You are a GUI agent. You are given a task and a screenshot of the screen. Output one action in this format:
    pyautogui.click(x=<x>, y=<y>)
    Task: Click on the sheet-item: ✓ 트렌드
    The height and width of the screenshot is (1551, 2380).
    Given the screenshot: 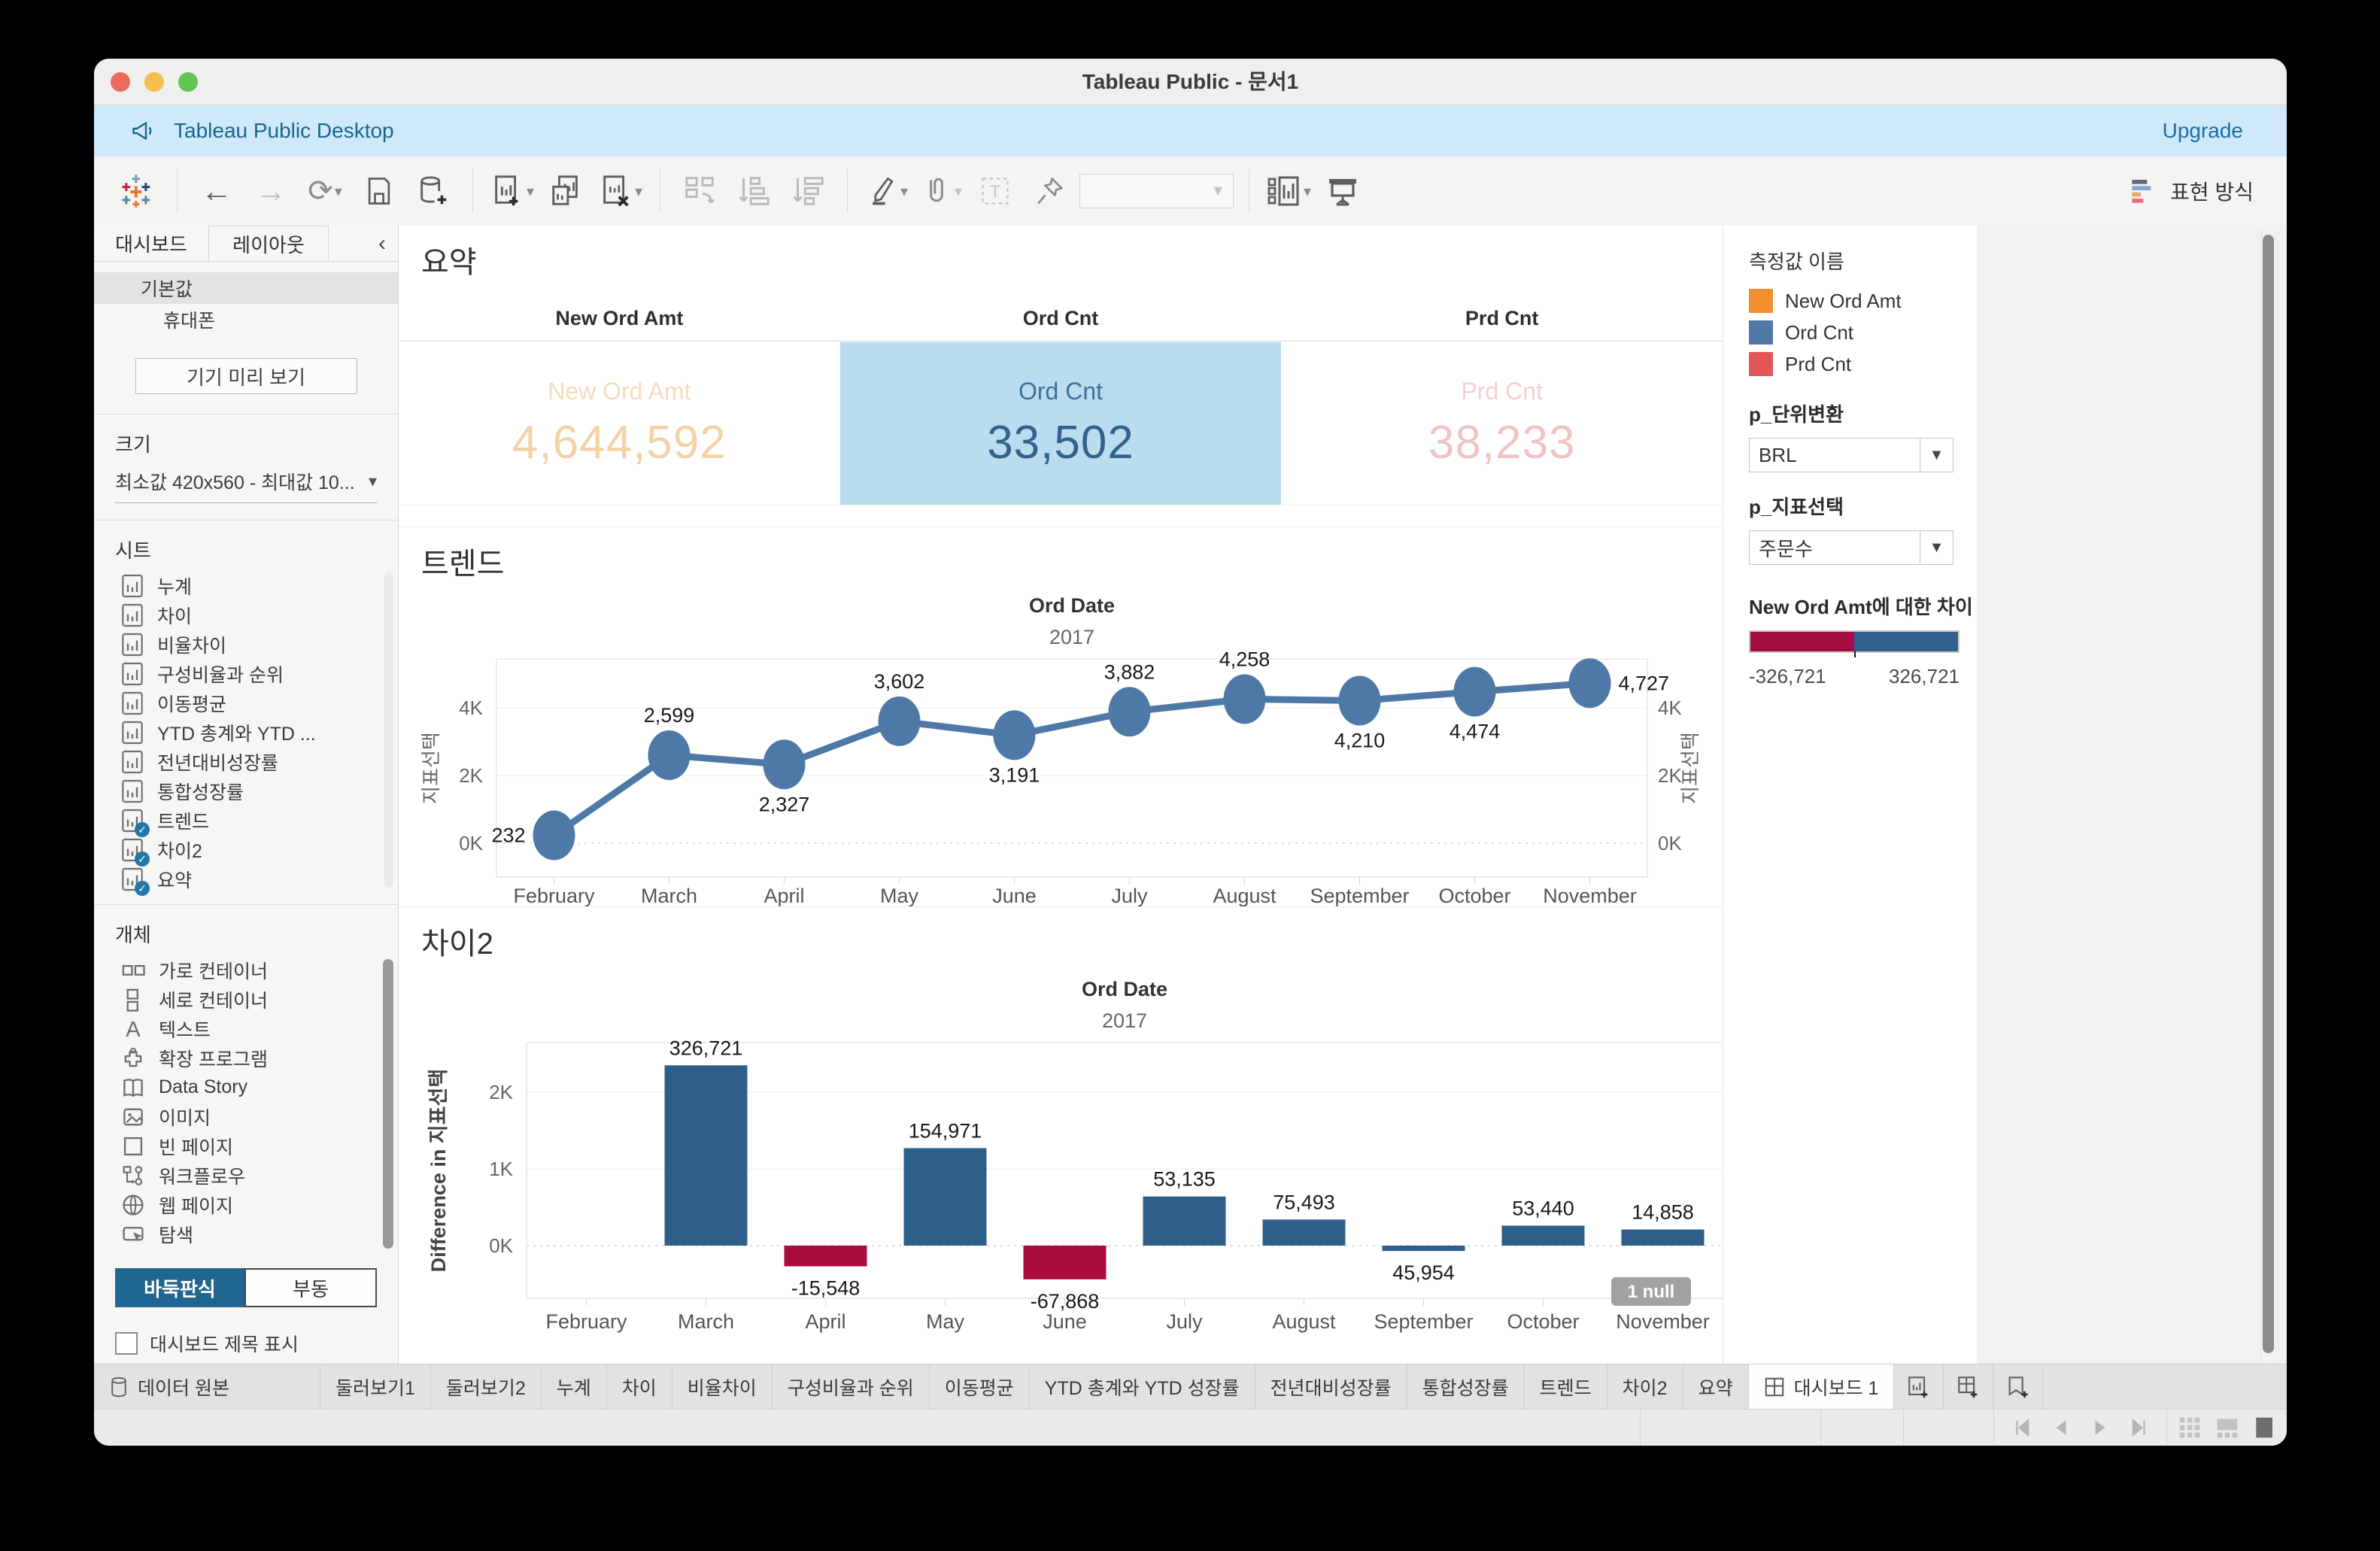 What is the action you would take?
    pyautogui.click(x=246, y=822)
    